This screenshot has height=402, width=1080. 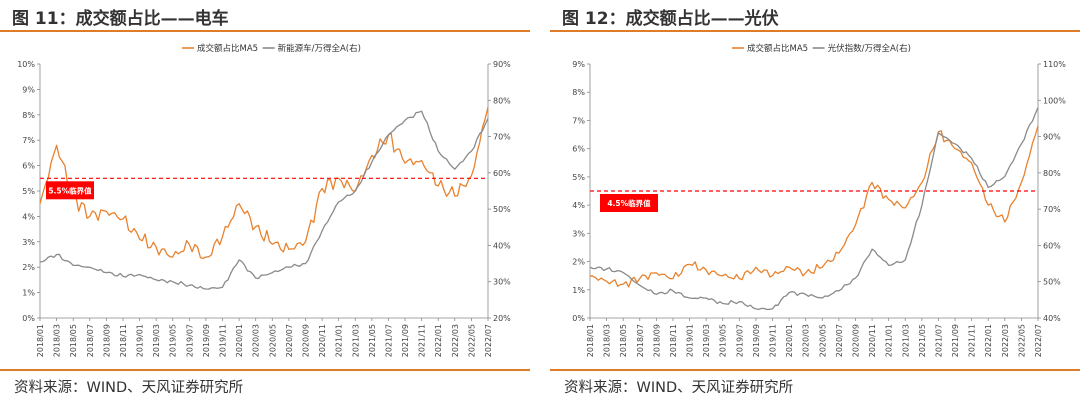 I want to click on left-tick-label: 10%, so click(x=26, y=64).